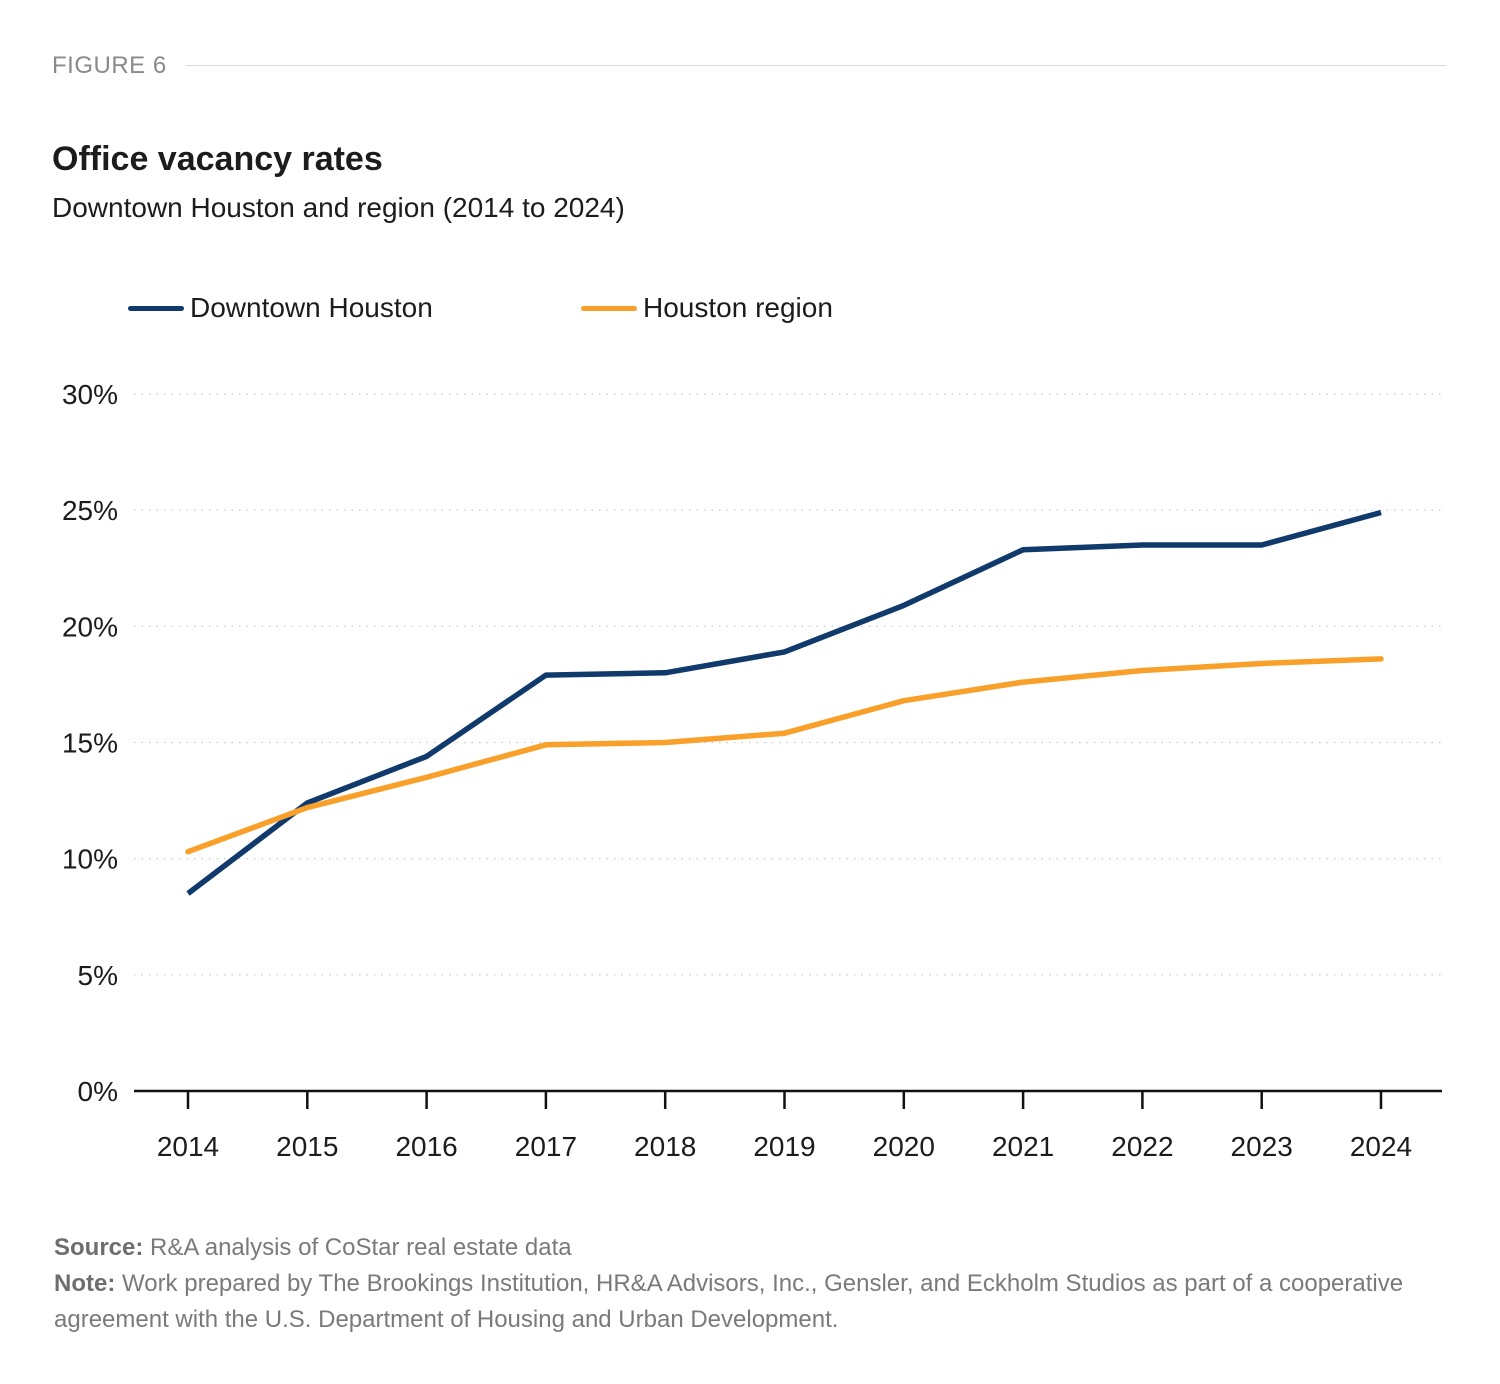 The height and width of the screenshot is (1384, 1500). I want to click on y-tick-label-10: 10%, so click(90, 859).